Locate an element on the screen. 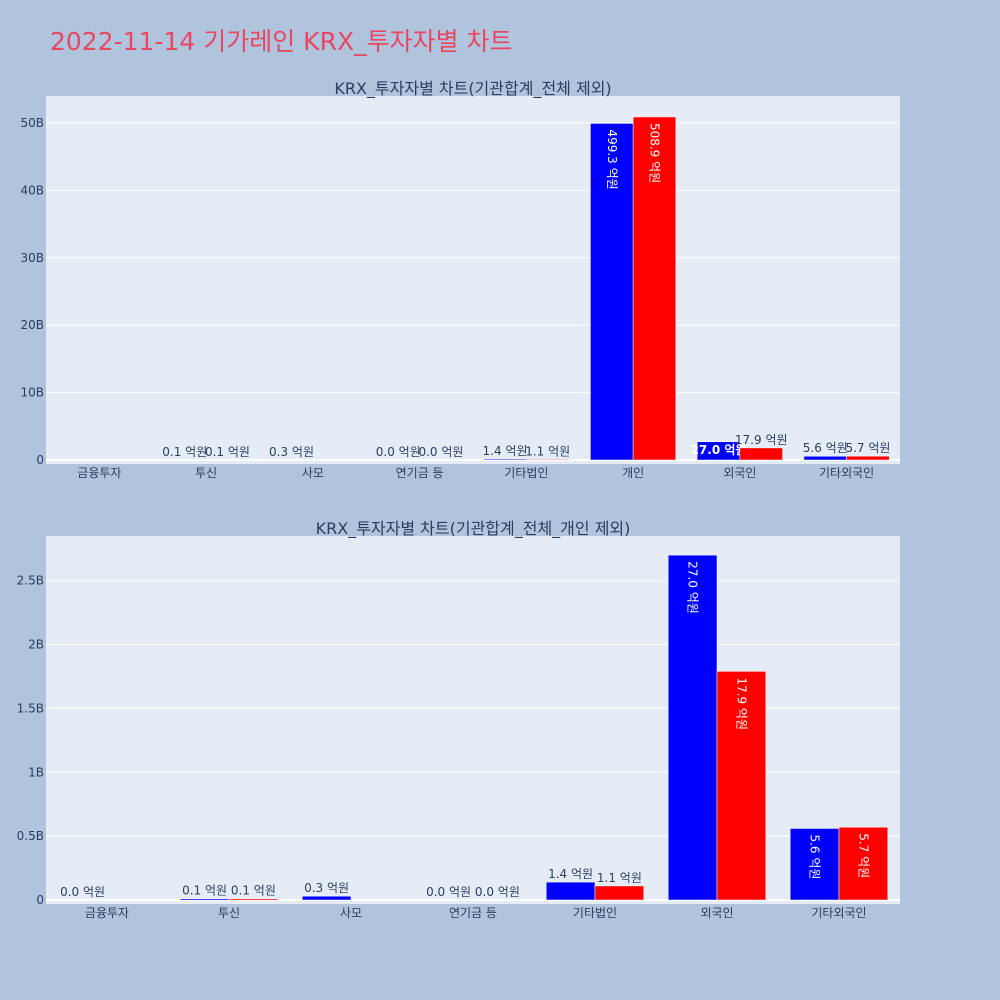 This screenshot has width=1000, height=1000. y-tick-label: 2B is located at coordinates (36, 645).